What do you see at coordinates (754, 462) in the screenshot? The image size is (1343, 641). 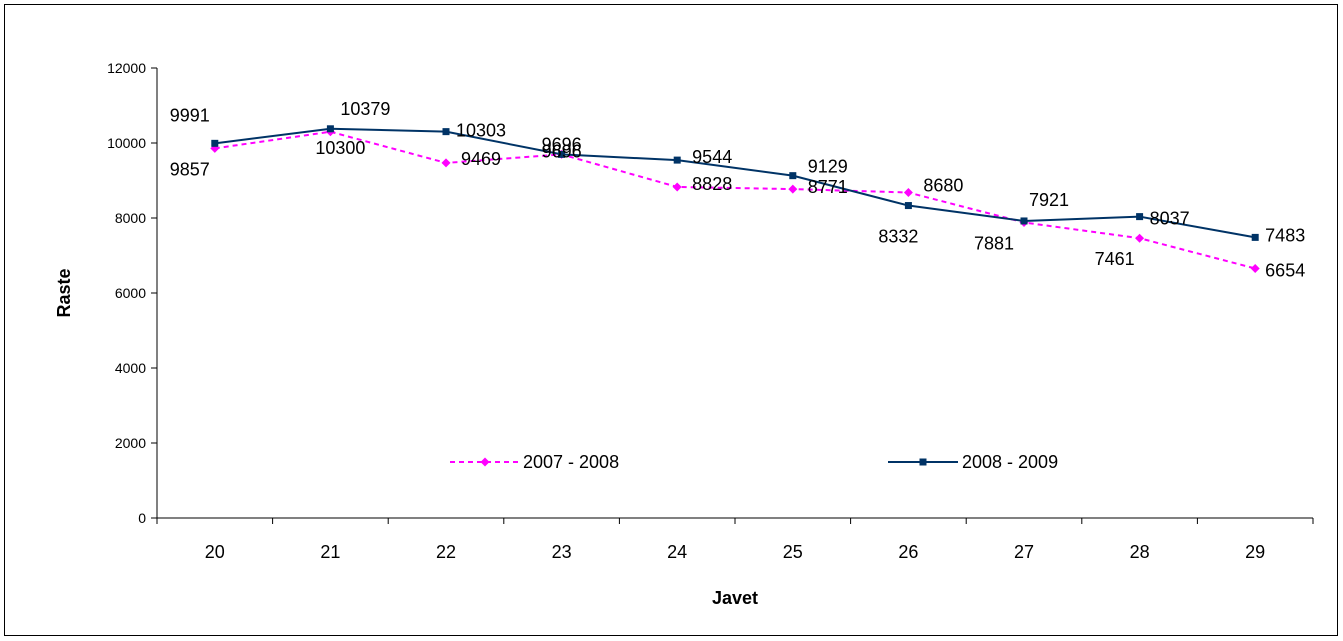 I see `legend: 2007 - 2008 2008 - 2009` at bounding box center [754, 462].